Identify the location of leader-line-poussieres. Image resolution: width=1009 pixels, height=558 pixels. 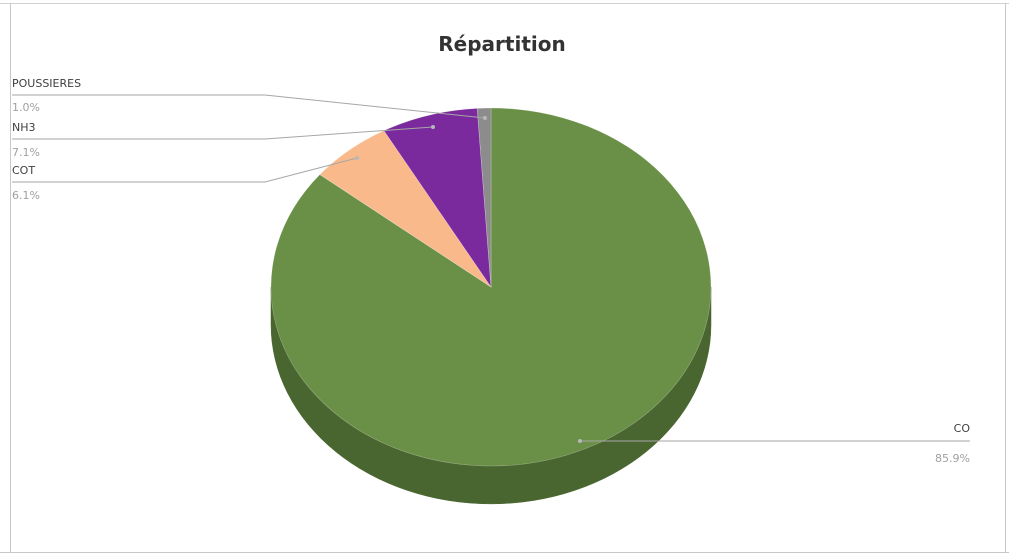
(249, 106).